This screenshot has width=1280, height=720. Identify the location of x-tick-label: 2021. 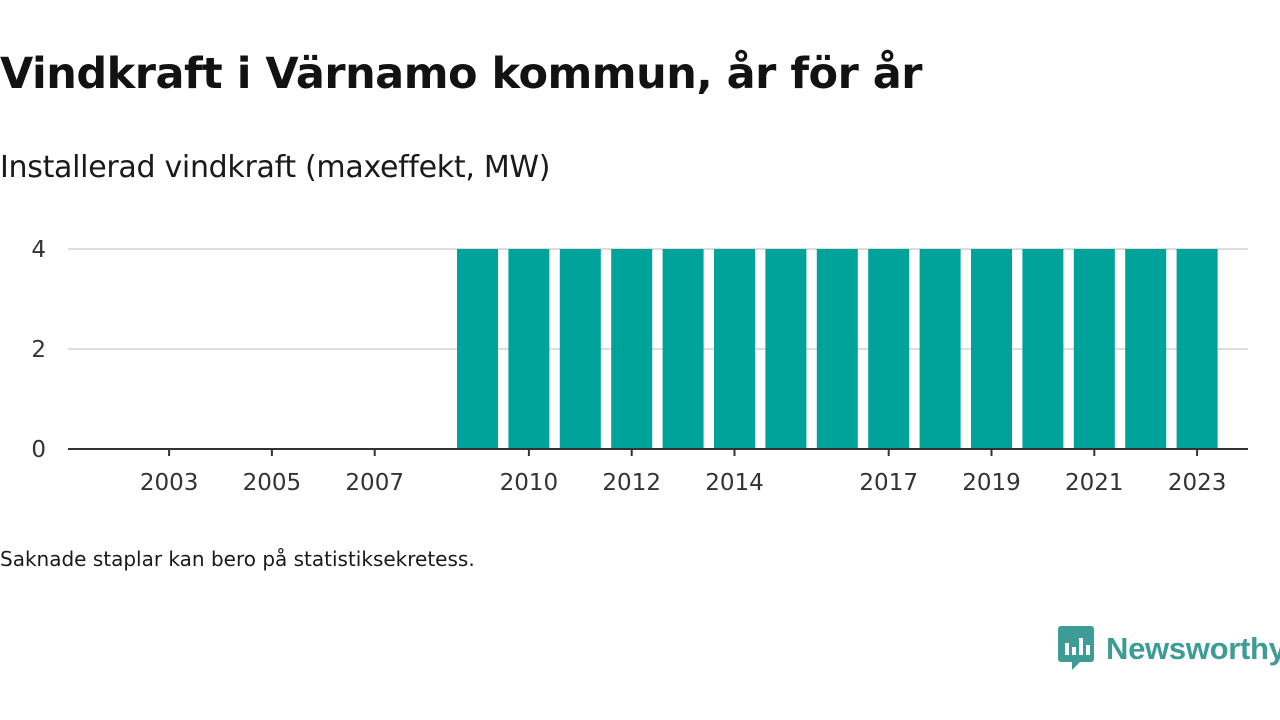
(1094, 483).